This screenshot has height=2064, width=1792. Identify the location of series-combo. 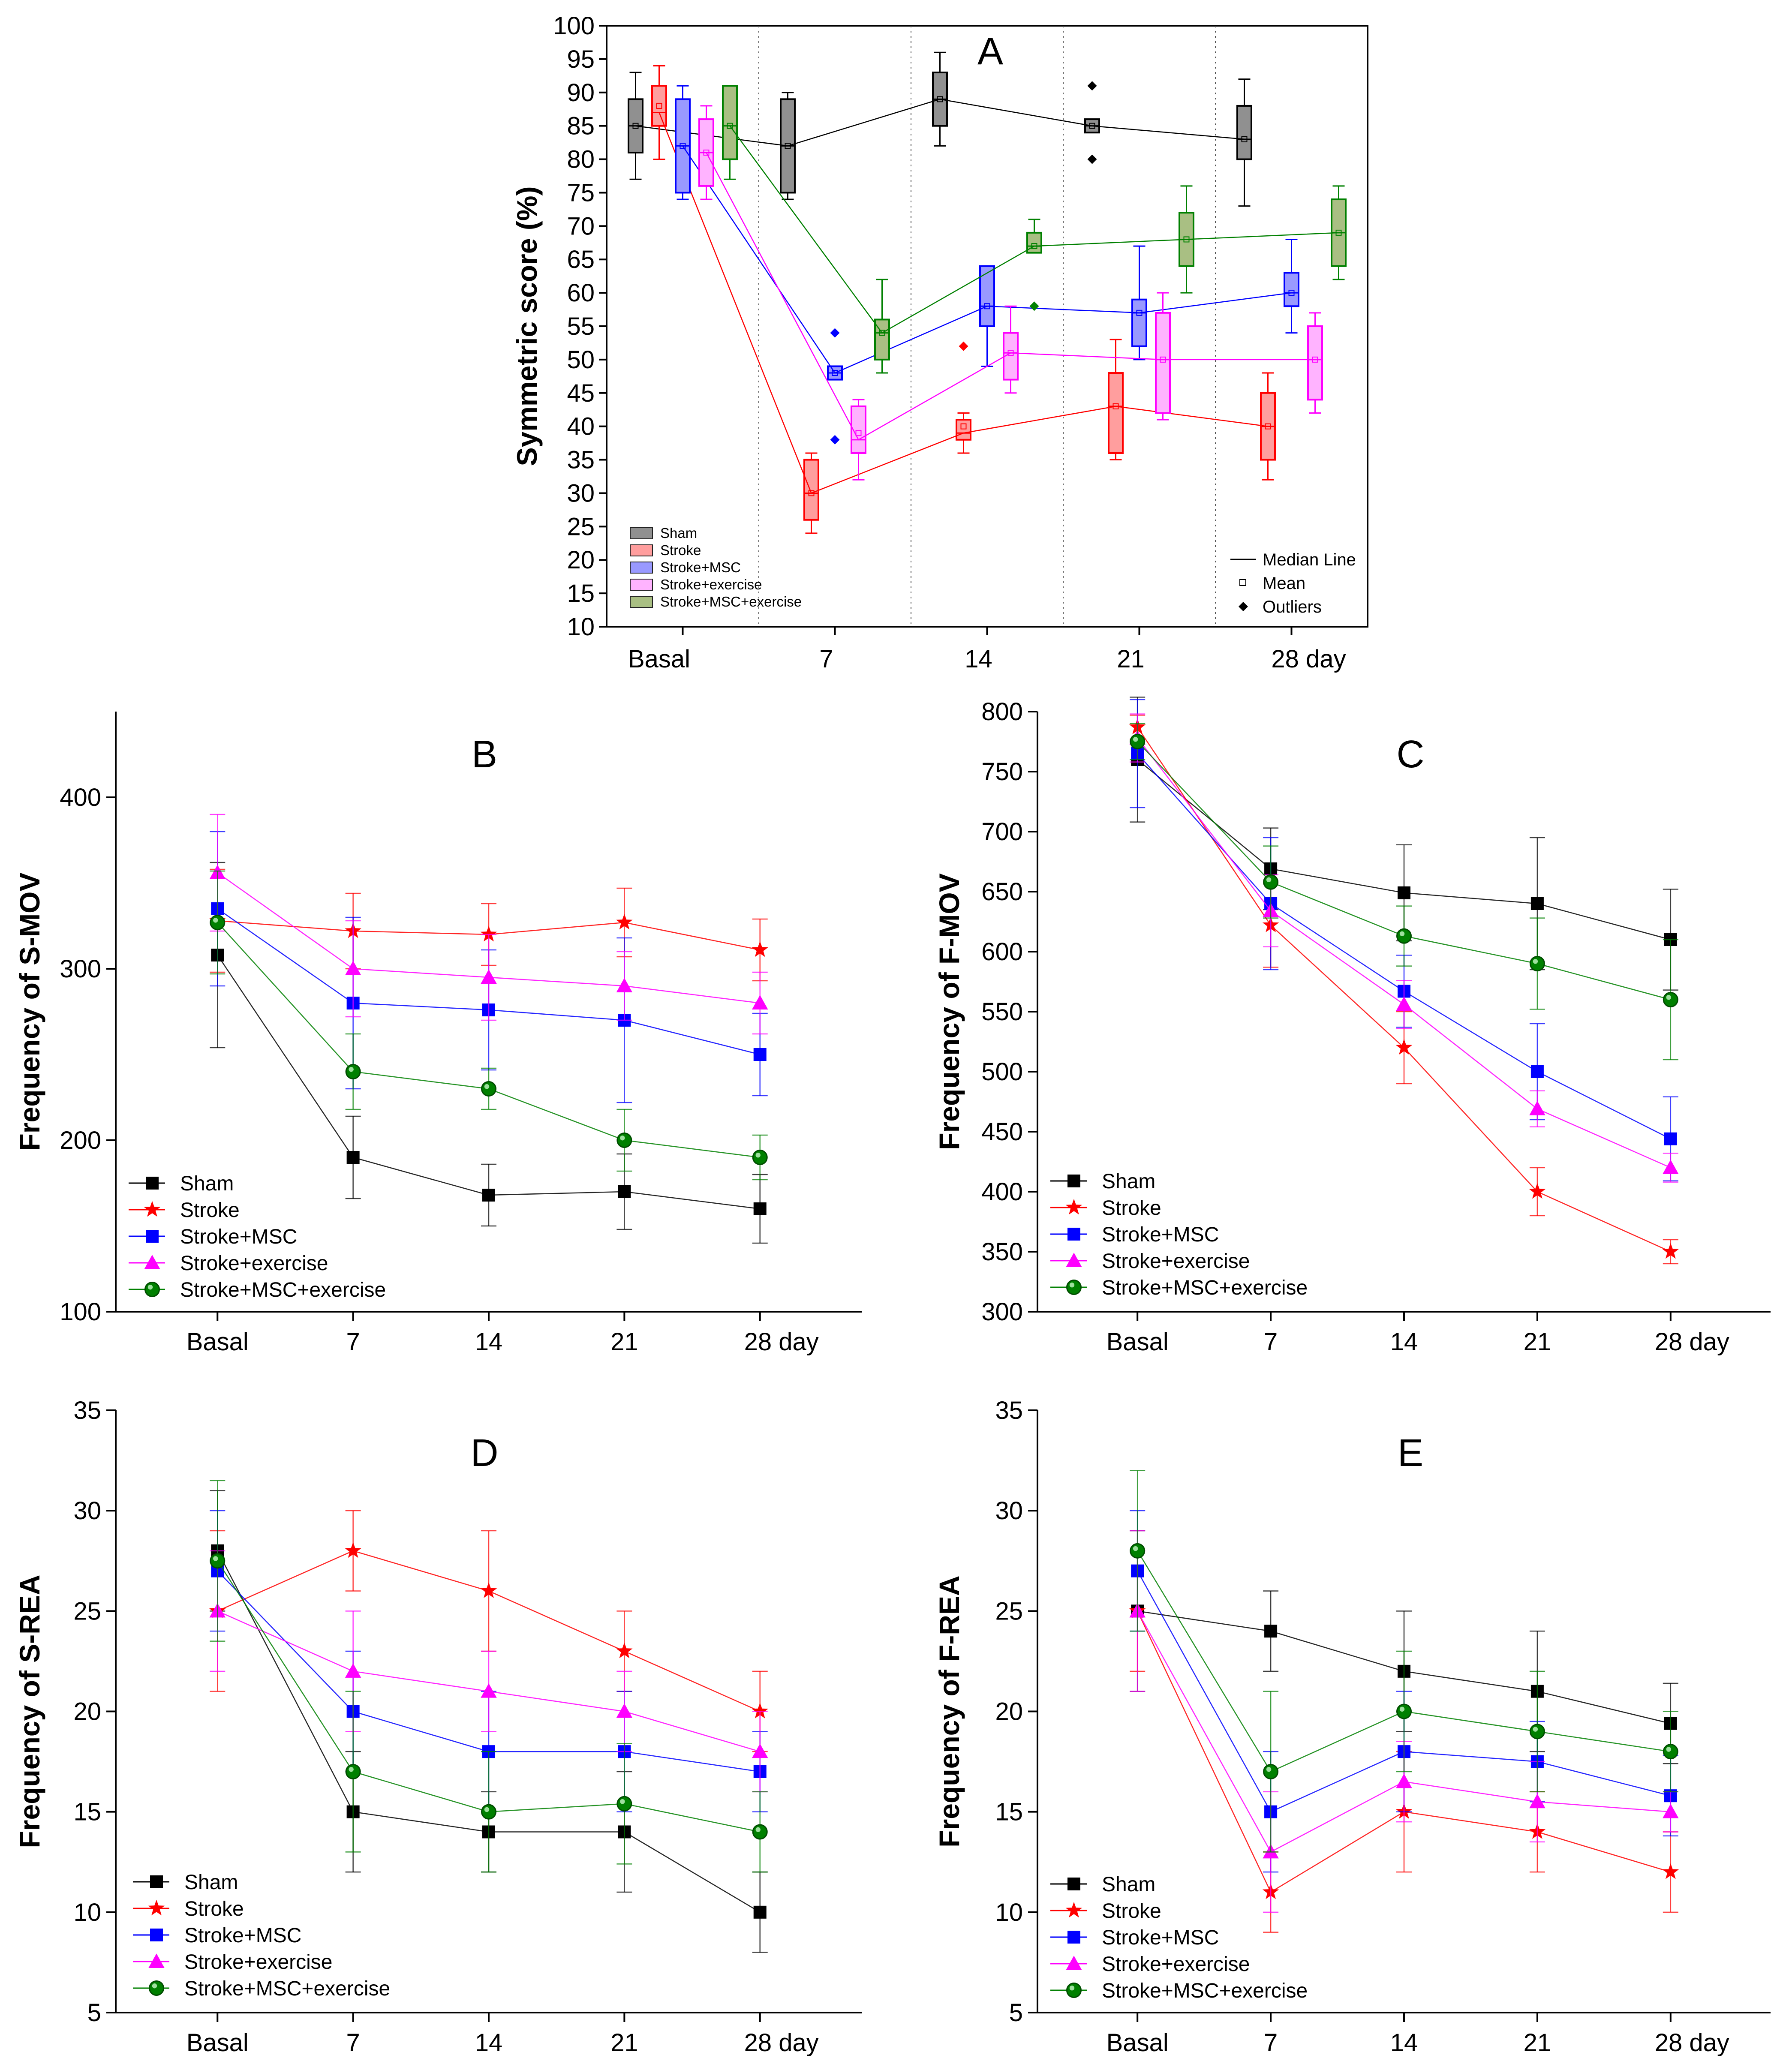
(489, 1676).